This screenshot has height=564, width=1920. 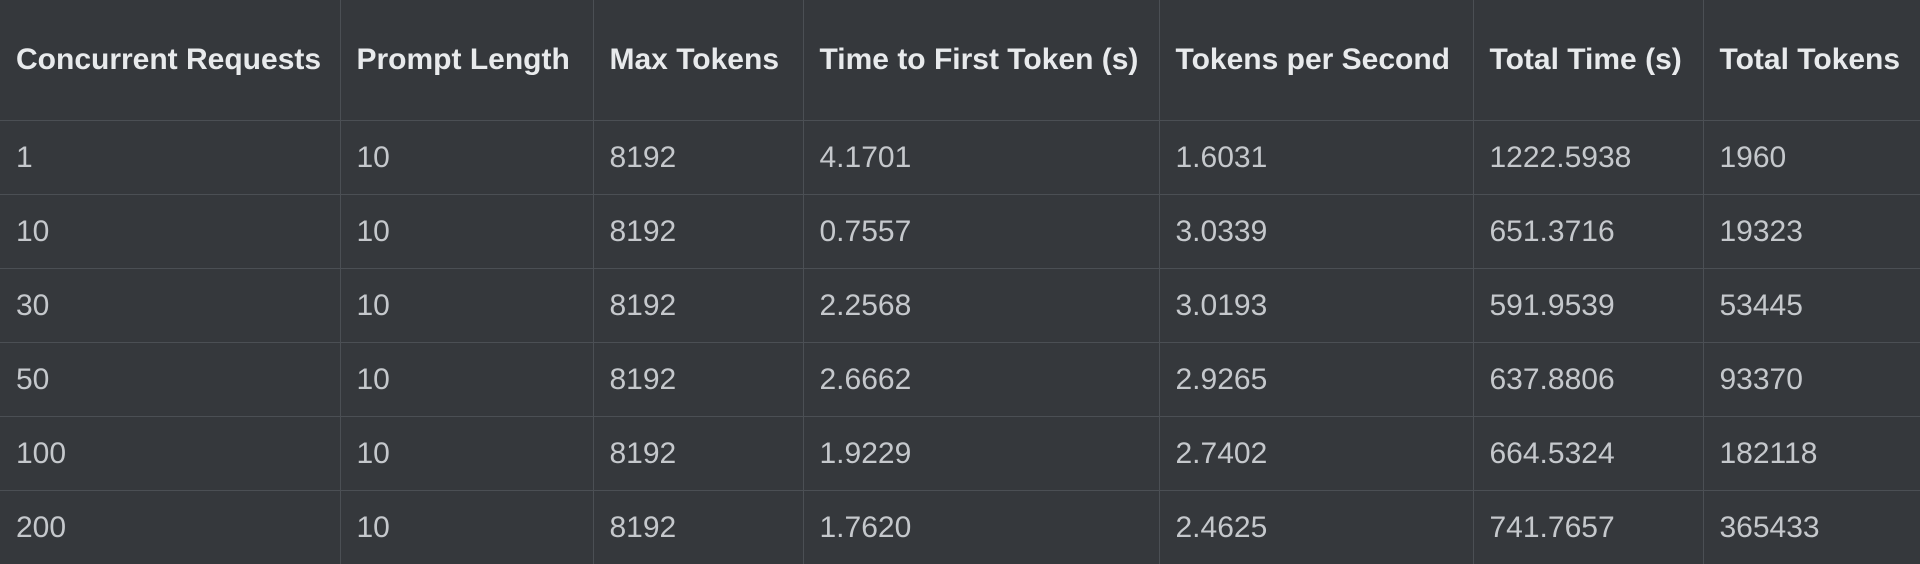 What do you see at coordinates (1316, 527) in the screenshot?
I see `cell-tokens-per-second: 2.4625` at bounding box center [1316, 527].